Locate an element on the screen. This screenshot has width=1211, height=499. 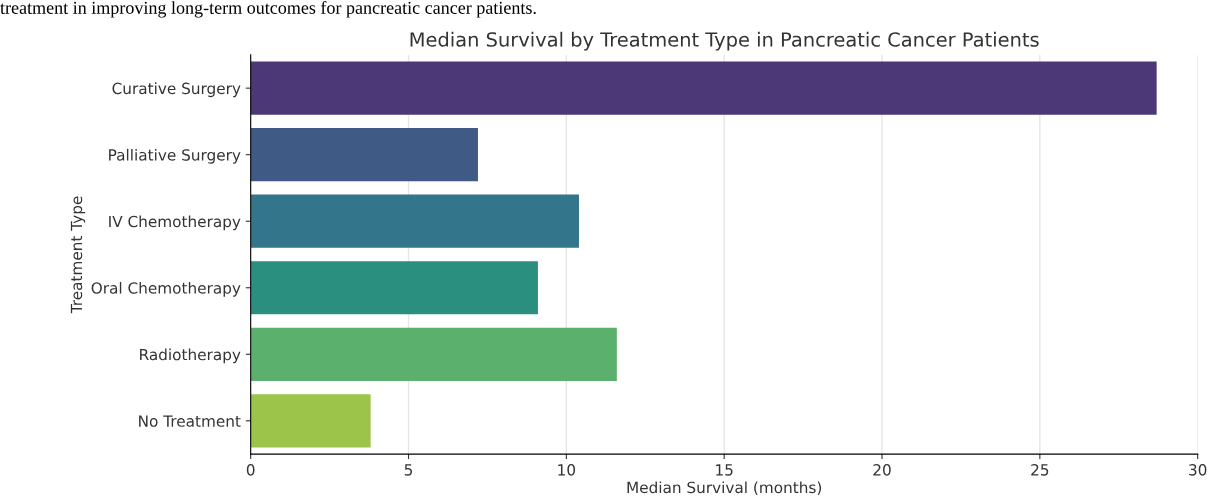
x-tick-label: 20 is located at coordinates (882, 470).